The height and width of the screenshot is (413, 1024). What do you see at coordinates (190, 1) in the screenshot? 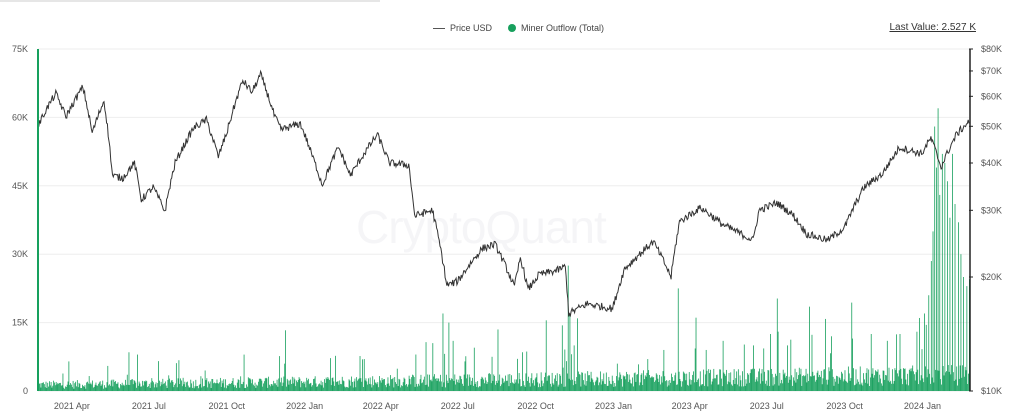
I see `top-scroll-bar` at bounding box center [190, 1].